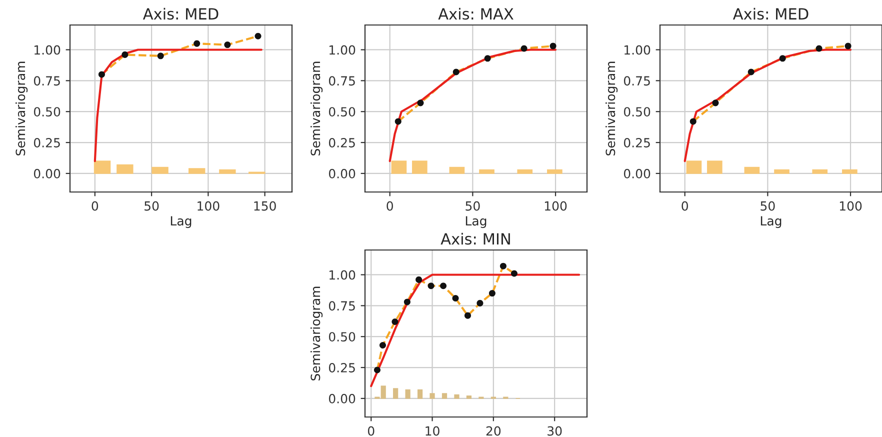 The height and width of the screenshot is (437, 882). Describe the element at coordinates (265, 206) in the screenshot. I see `x-tick-label: 150` at that location.